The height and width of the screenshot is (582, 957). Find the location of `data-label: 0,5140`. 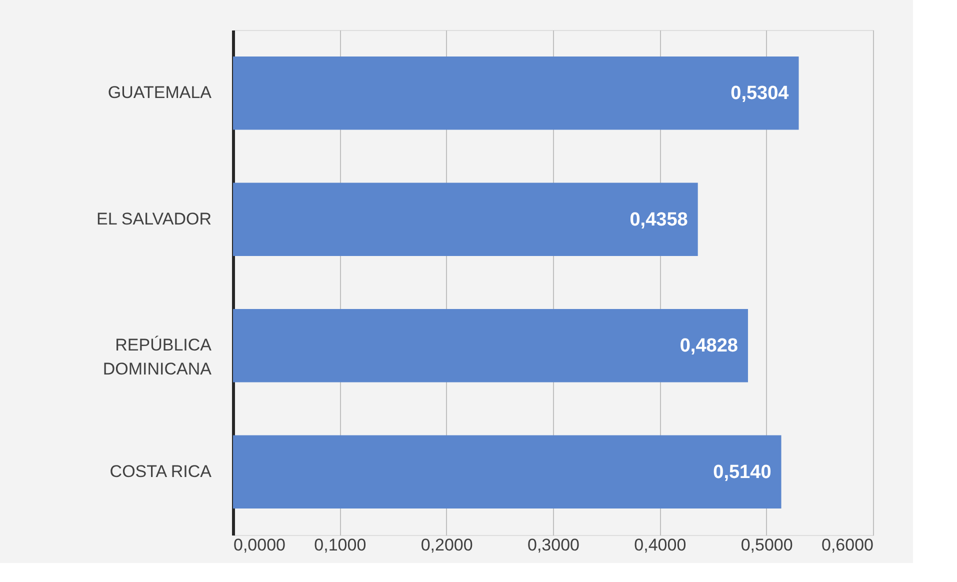

data-label: 0,5140 is located at coordinates (742, 472).